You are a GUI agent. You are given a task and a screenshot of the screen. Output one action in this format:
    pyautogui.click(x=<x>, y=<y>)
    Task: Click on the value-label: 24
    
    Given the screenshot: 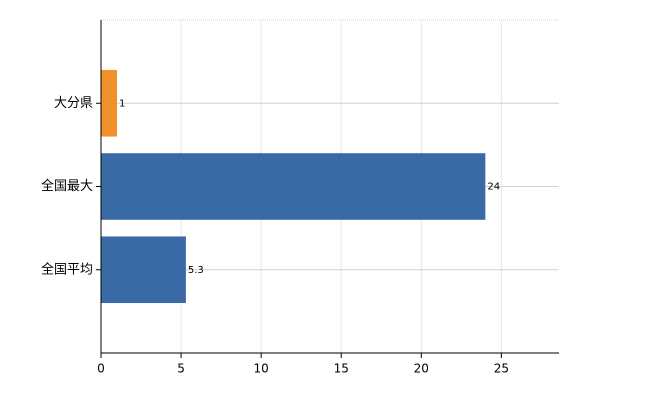 What is the action you would take?
    pyautogui.click(x=493, y=187)
    